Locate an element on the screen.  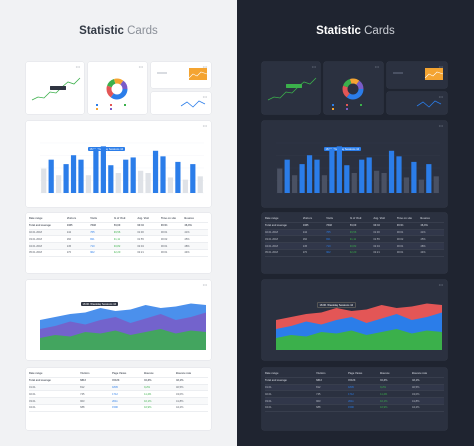
table-cell: 9,2% is located at coordinates (383, 387).